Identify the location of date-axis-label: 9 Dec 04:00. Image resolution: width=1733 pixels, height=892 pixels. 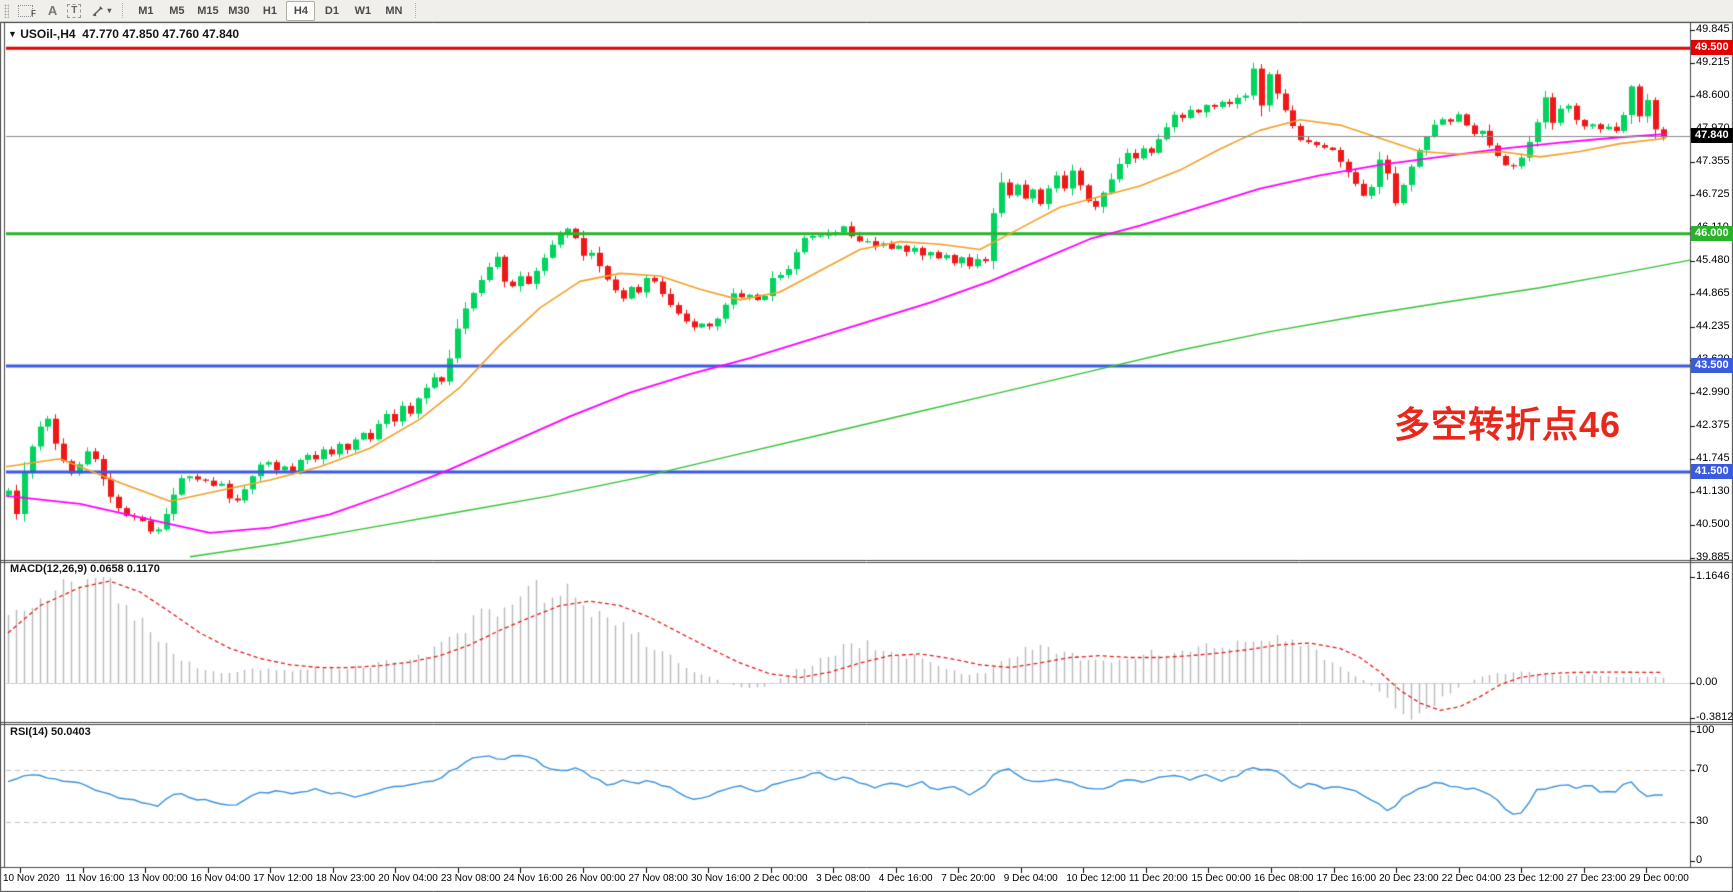
(1030, 878).